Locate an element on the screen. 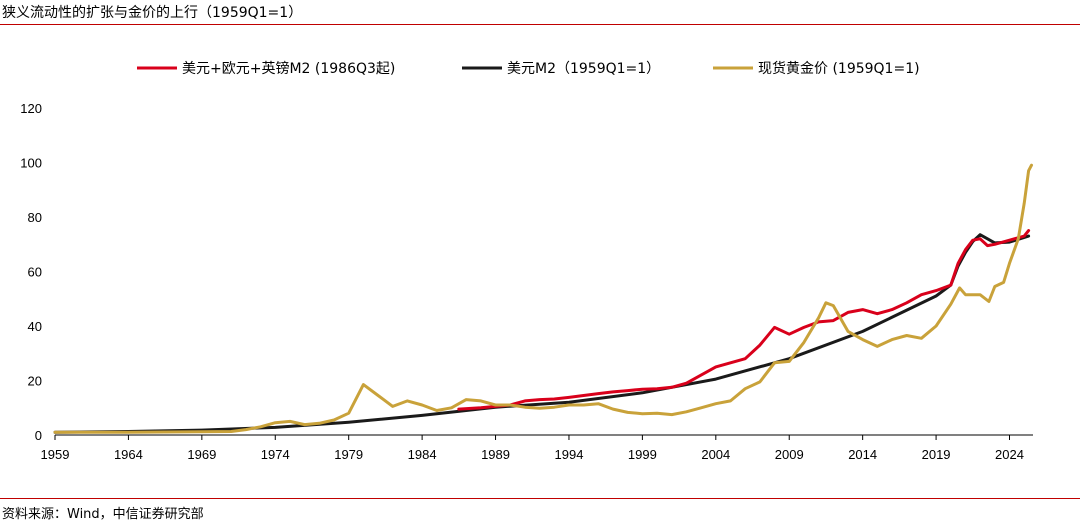  x-tick-label: 2009 is located at coordinates (789, 454).